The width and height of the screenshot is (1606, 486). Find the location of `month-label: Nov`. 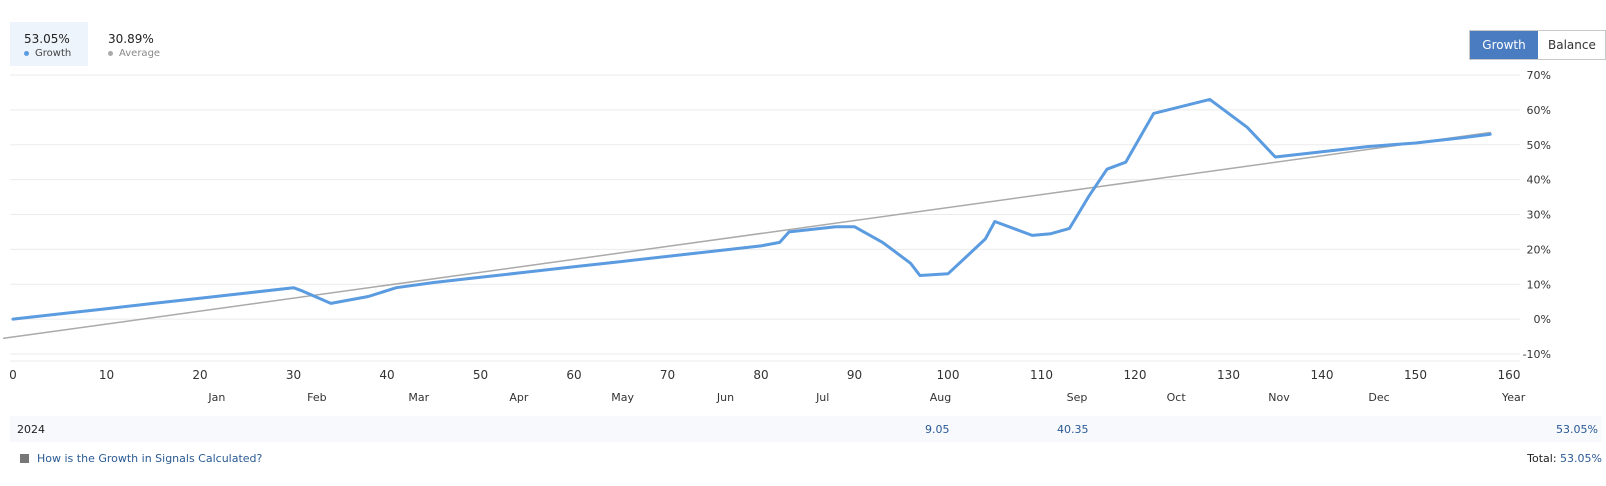

month-label: Nov is located at coordinates (1279, 397).